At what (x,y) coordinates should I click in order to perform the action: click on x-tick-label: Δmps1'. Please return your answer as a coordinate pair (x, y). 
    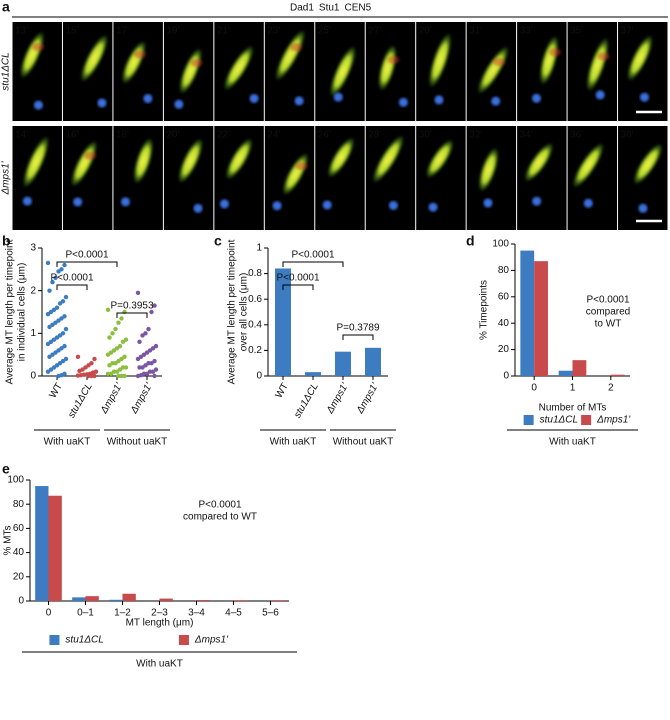
    Looking at the image, I should click on (111, 398).